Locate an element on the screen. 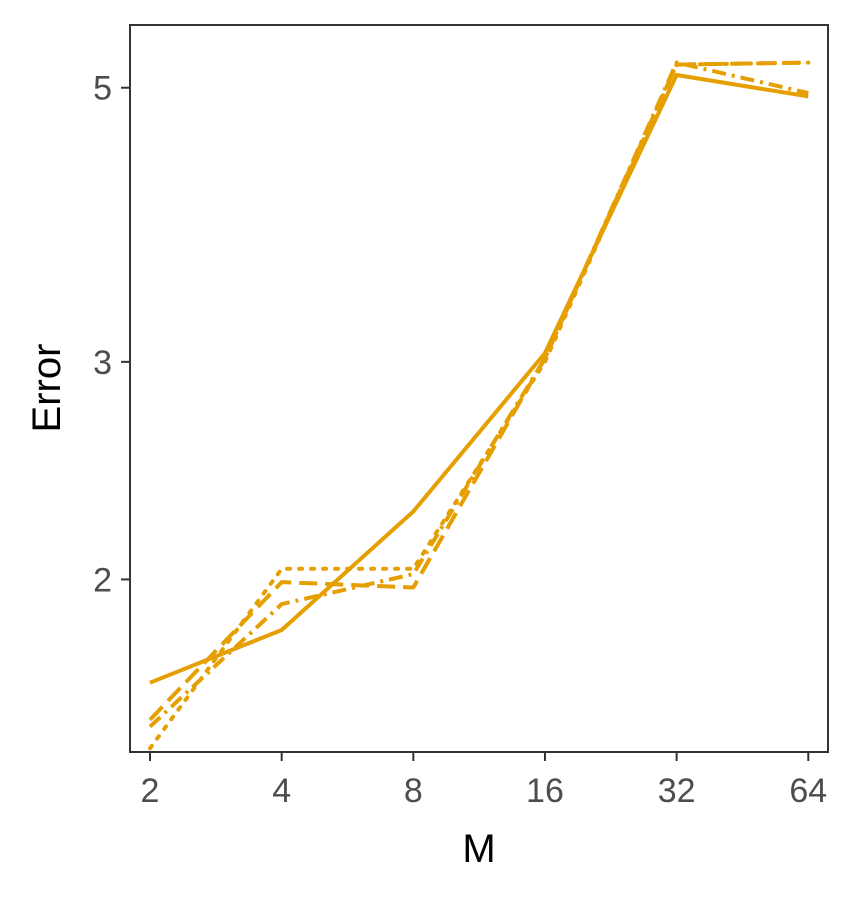  x-tick-label: 16 is located at coordinates (545, 791).